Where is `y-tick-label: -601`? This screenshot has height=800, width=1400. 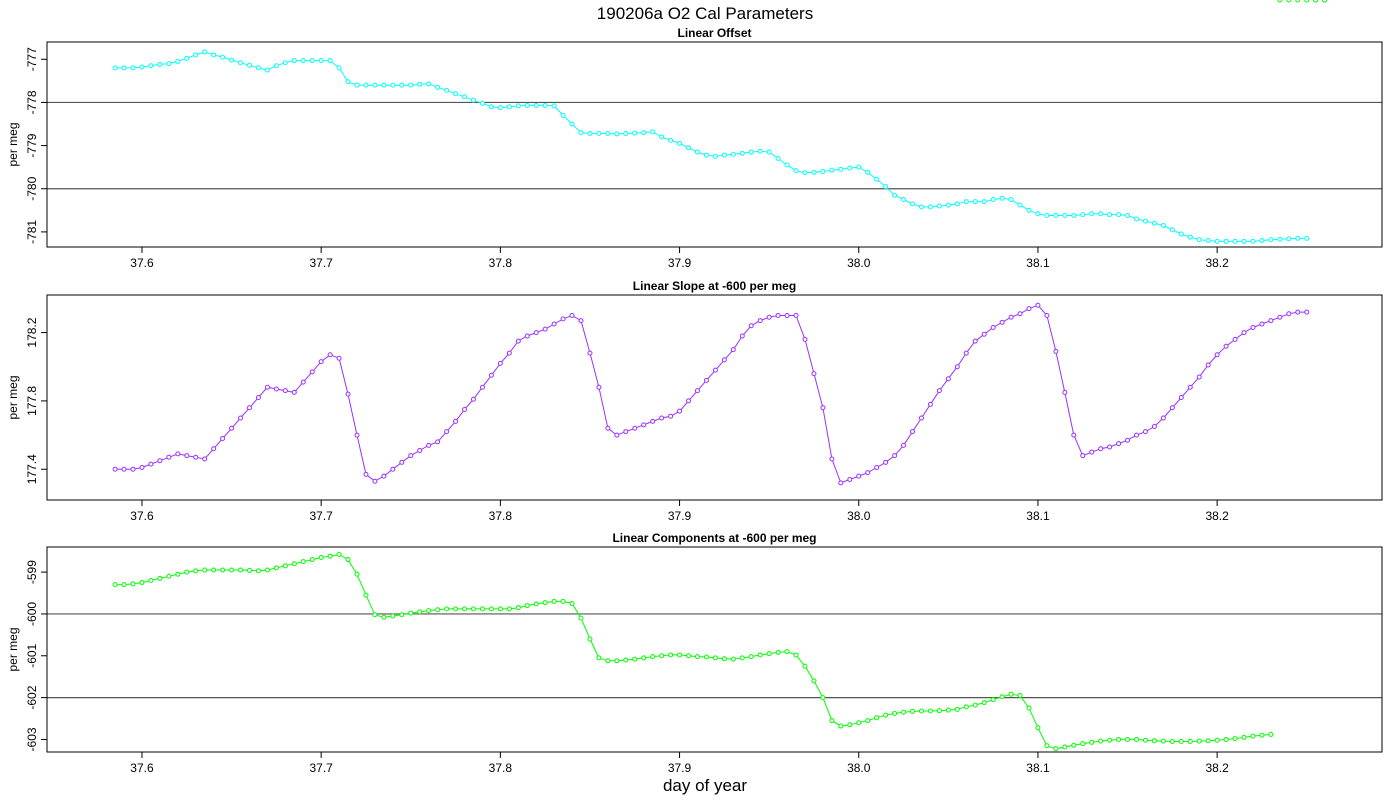 y-tick-label: -601 is located at coordinates (32, 655).